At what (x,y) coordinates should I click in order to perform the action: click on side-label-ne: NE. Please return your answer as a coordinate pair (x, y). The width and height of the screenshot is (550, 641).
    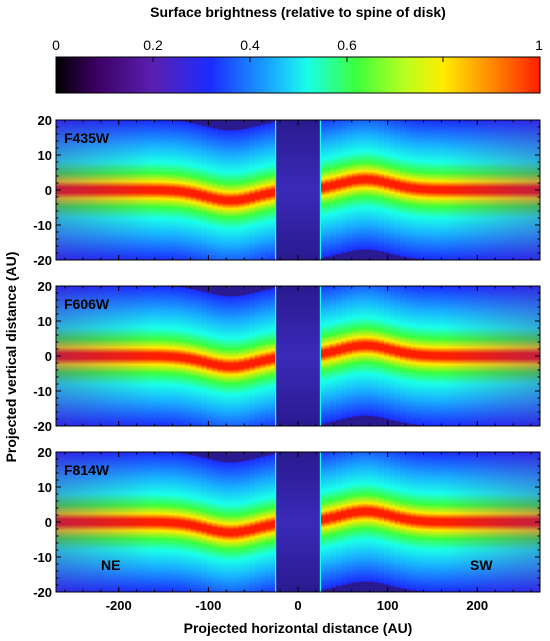
    Looking at the image, I should click on (110, 565).